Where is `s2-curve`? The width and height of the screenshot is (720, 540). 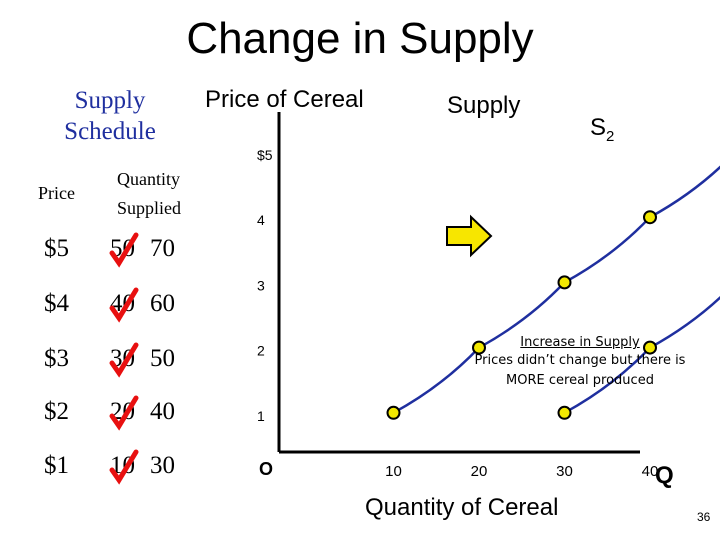
s2-curve is located at coordinates (641, 354).